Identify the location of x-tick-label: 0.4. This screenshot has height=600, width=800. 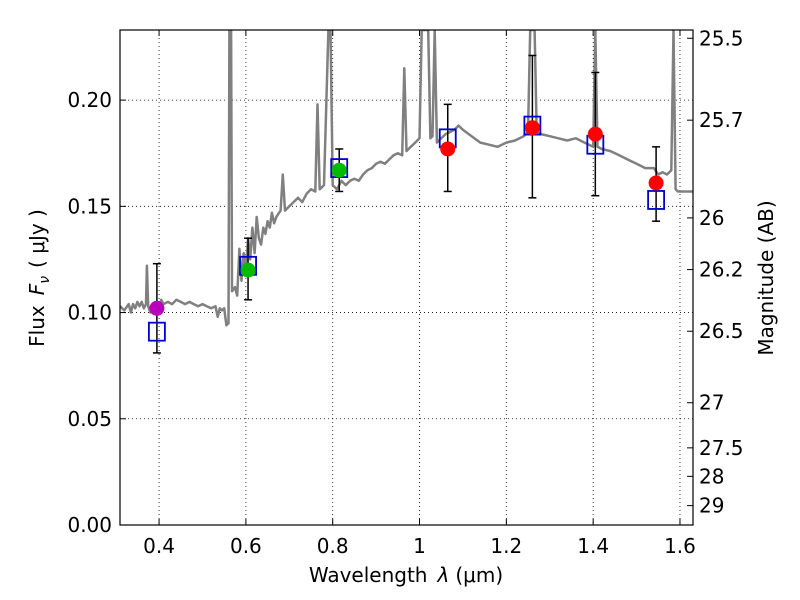
(159, 546).